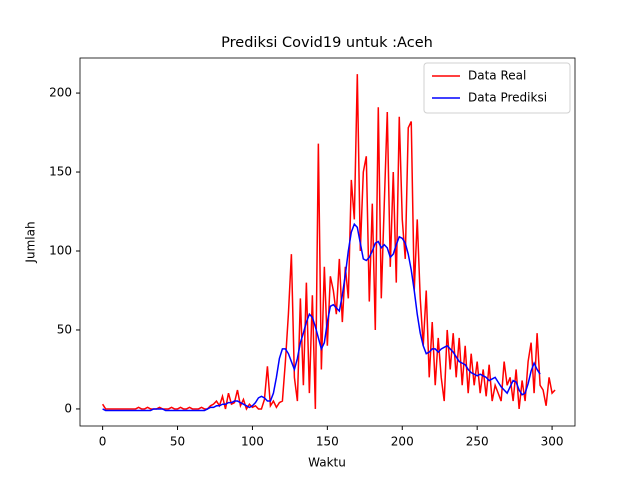 Image resolution: width=640 pixels, height=480 pixels. What do you see at coordinates (327, 43) in the screenshot?
I see `chart-title: Prediksi Covid19 untuk :Aceh` at bounding box center [327, 43].